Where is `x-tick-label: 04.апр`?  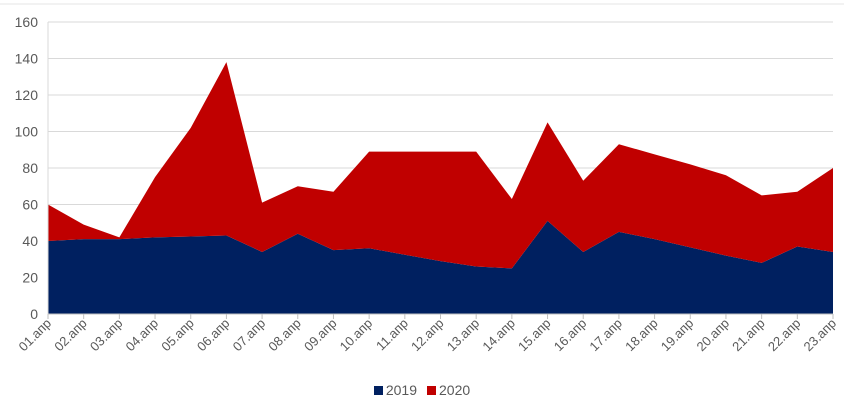 x-tick-label: 04.апр is located at coordinates (142, 335).